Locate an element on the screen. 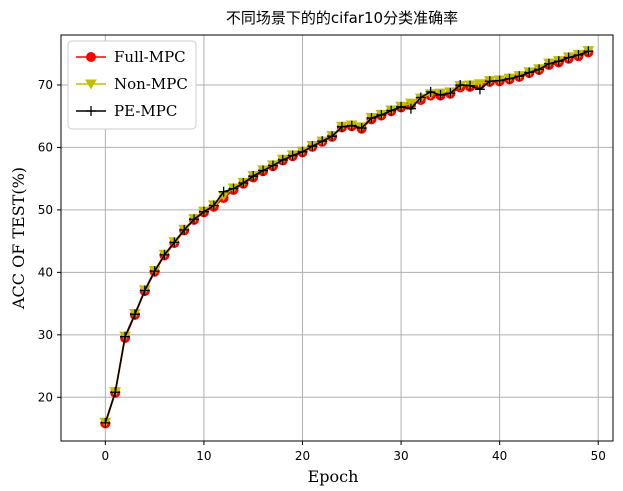 This screenshot has width=623, height=491. chart-title: 不同场景下的的cifar10分类准确率 is located at coordinates (342, 18).